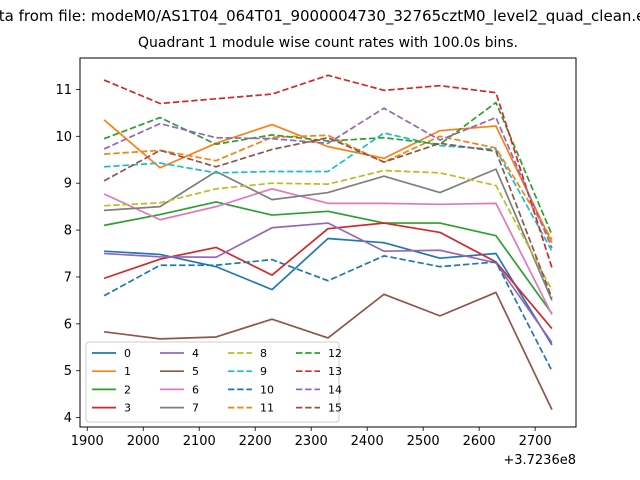 The width and height of the screenshot is (640, 480). Describe the element at coordinates (143, 441) in the screenshot. I see `x-tick-label: 2000` at that location.